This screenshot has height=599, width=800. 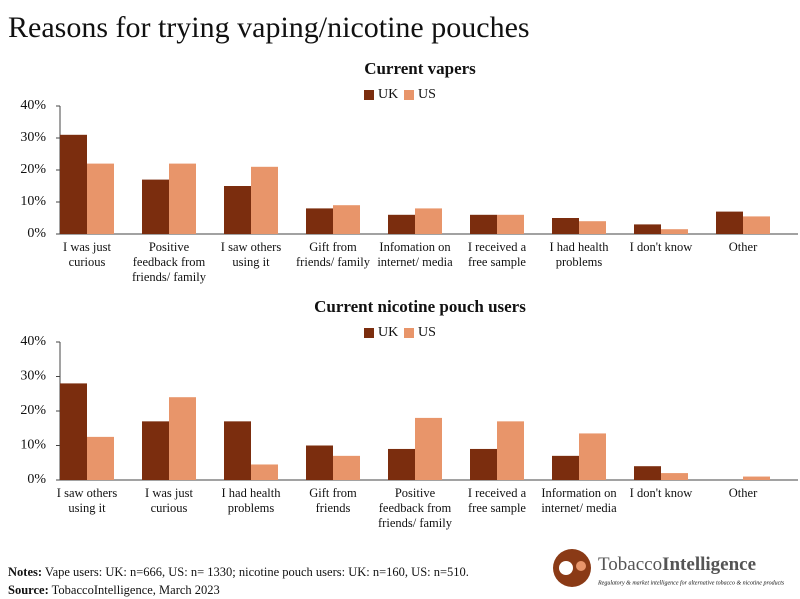 What do you see at coordinates (566, 568) in the screenshot?
I see `logo-icon-hole` at bounding box center [566, 568].